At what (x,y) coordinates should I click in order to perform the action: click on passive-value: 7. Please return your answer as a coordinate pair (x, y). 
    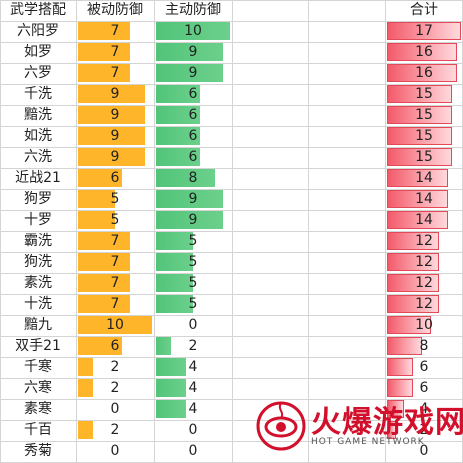
    Looking at the image, I should click on (115, 52).